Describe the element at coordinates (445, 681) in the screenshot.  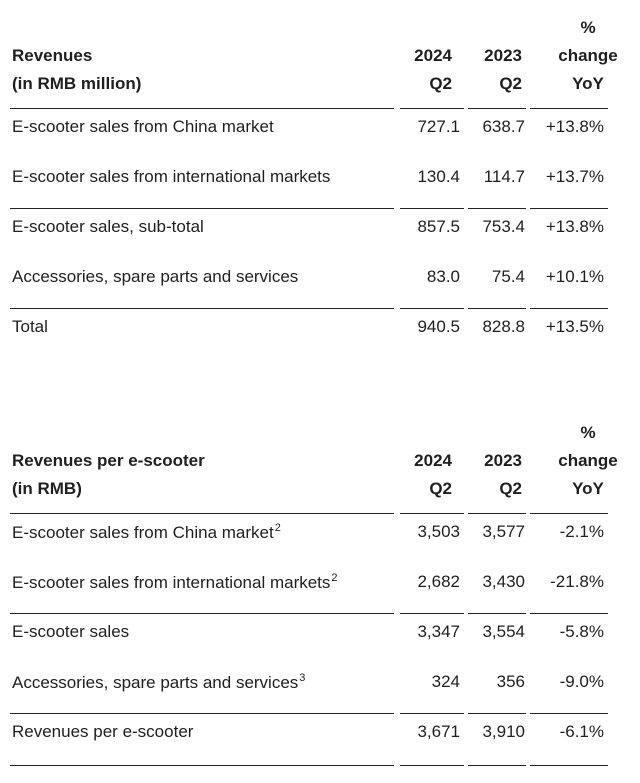
I see `value-2024-q2: 324` at that location.